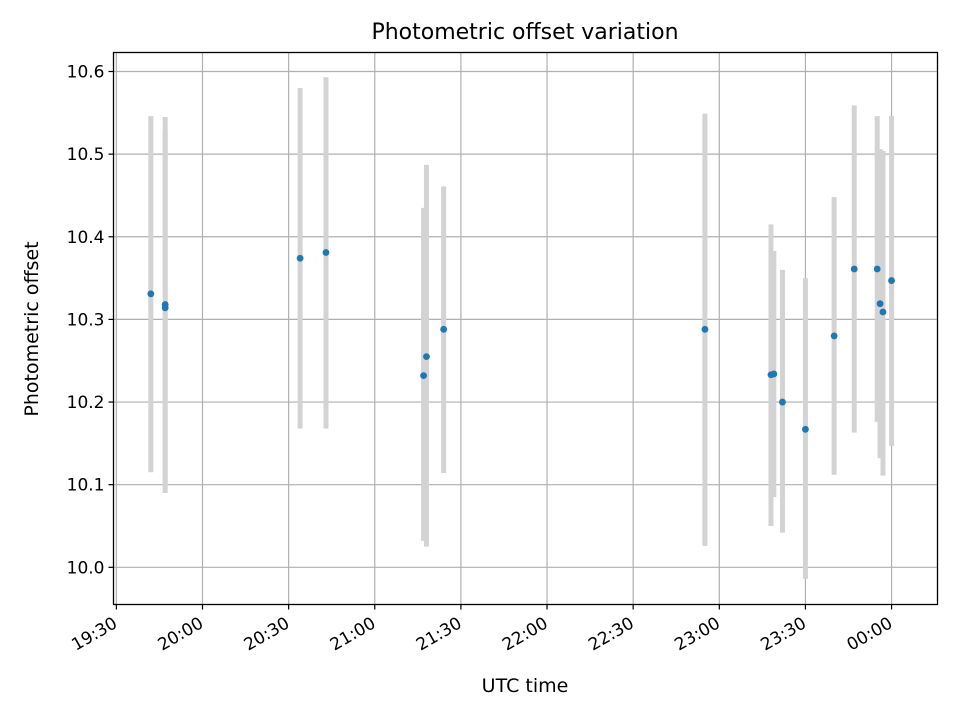 This screenshot has width=960, height=720. What do you see at coordinates (32, 328) in the screenshot?
I see `y-axis-label: Photometric offset` at bounding box center [32, 328].